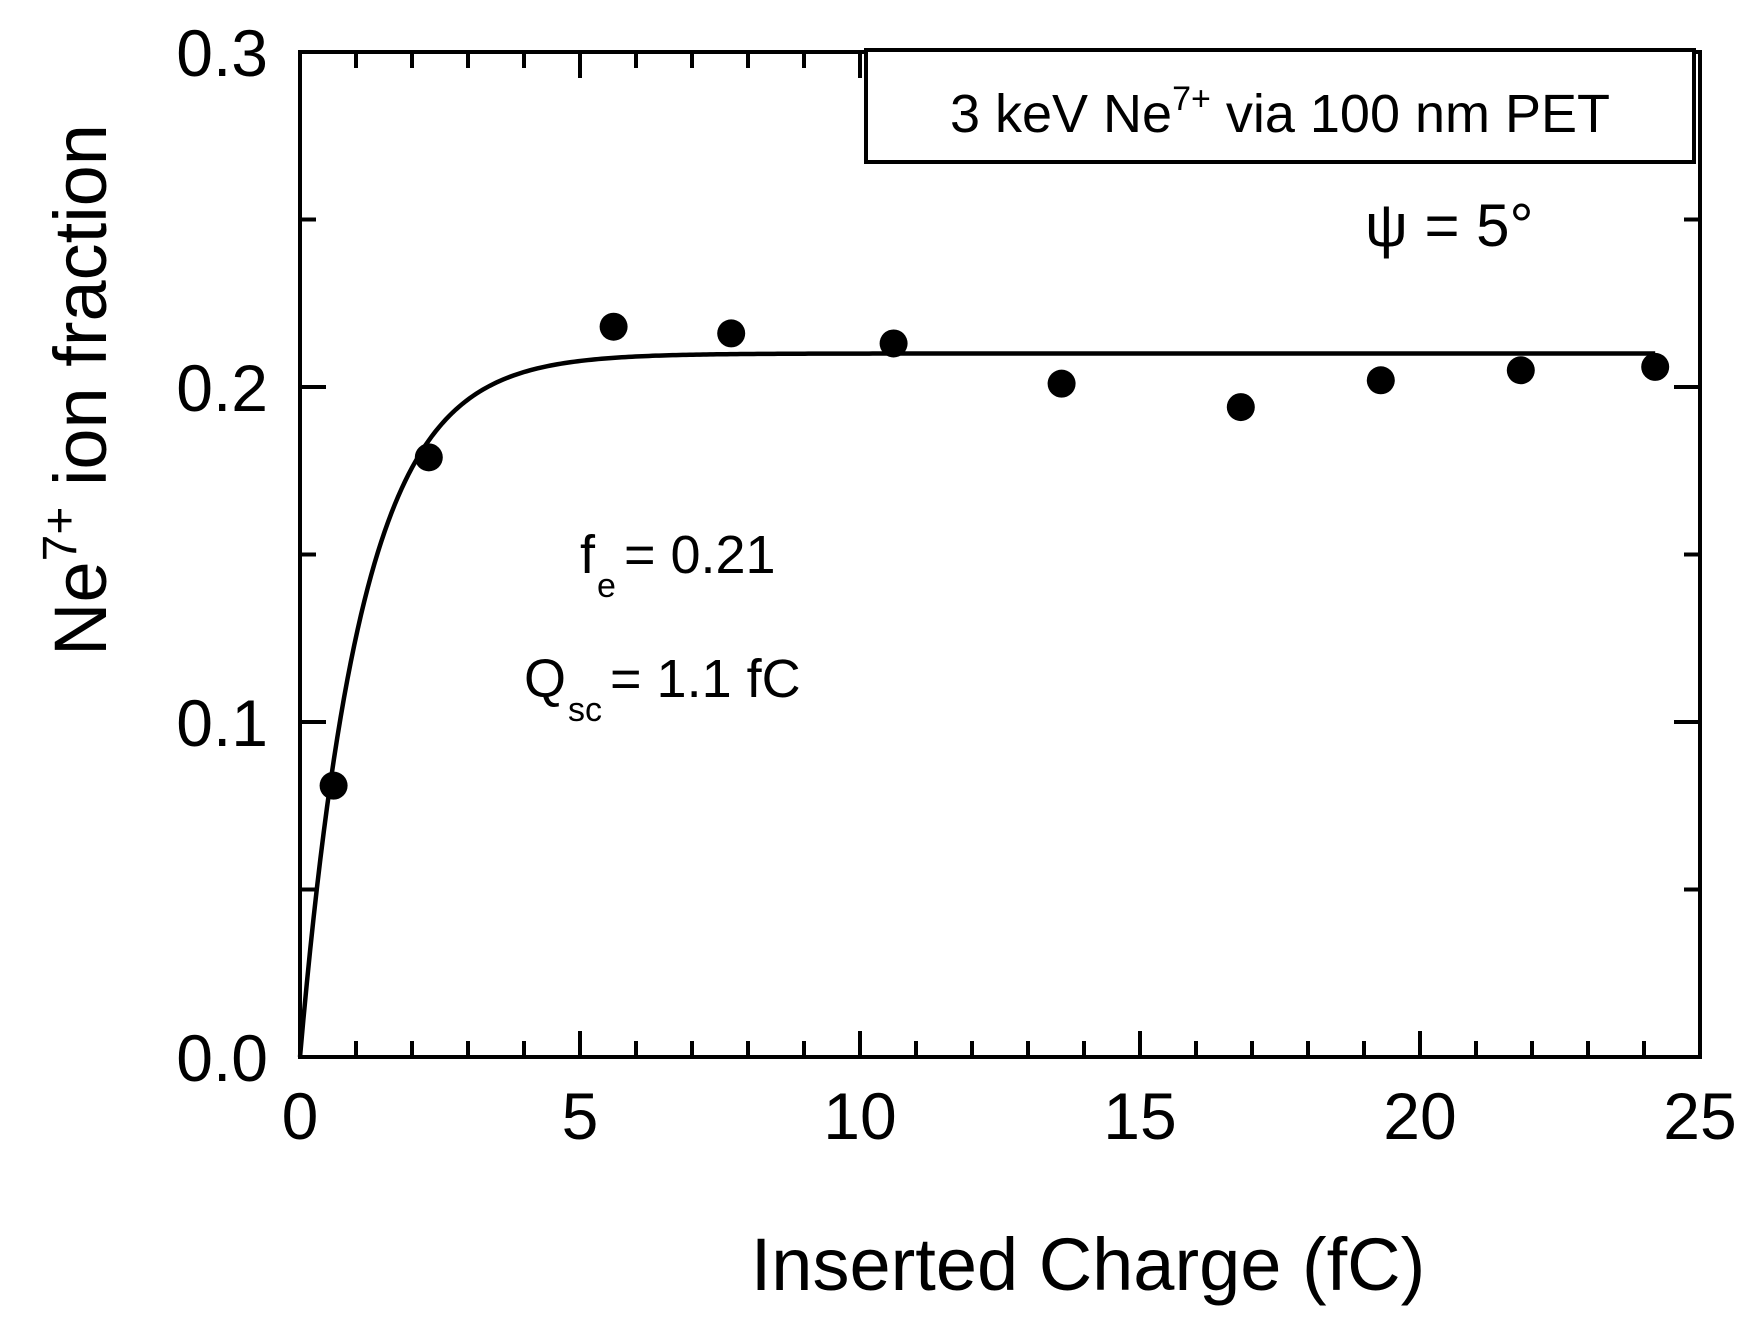  I want to click on x-tick-label: 15, so click(1139, 1116).